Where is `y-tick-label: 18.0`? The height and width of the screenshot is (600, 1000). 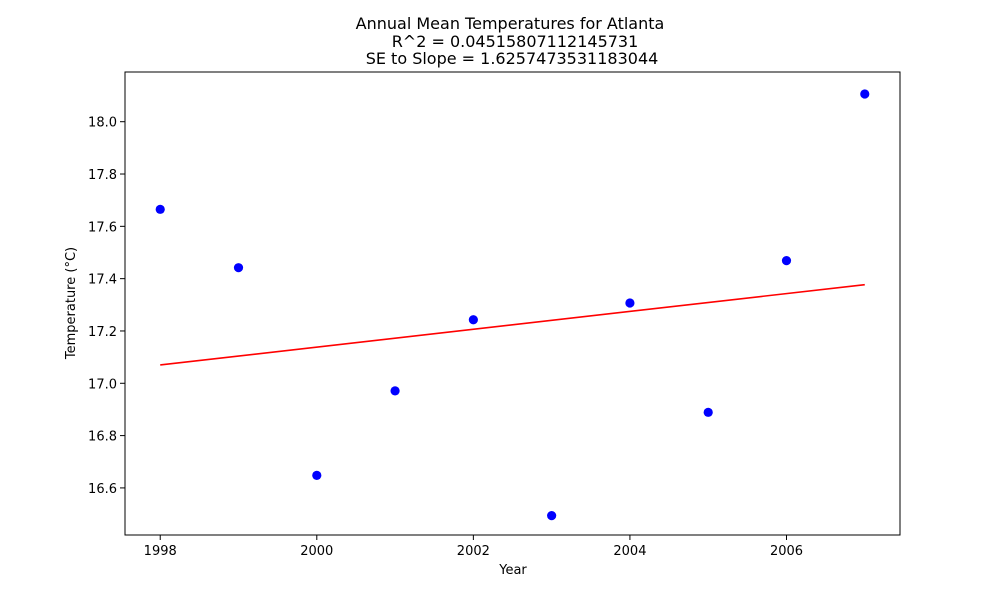
y-tick-label: 18.0 is located at coordinates (102, 123).